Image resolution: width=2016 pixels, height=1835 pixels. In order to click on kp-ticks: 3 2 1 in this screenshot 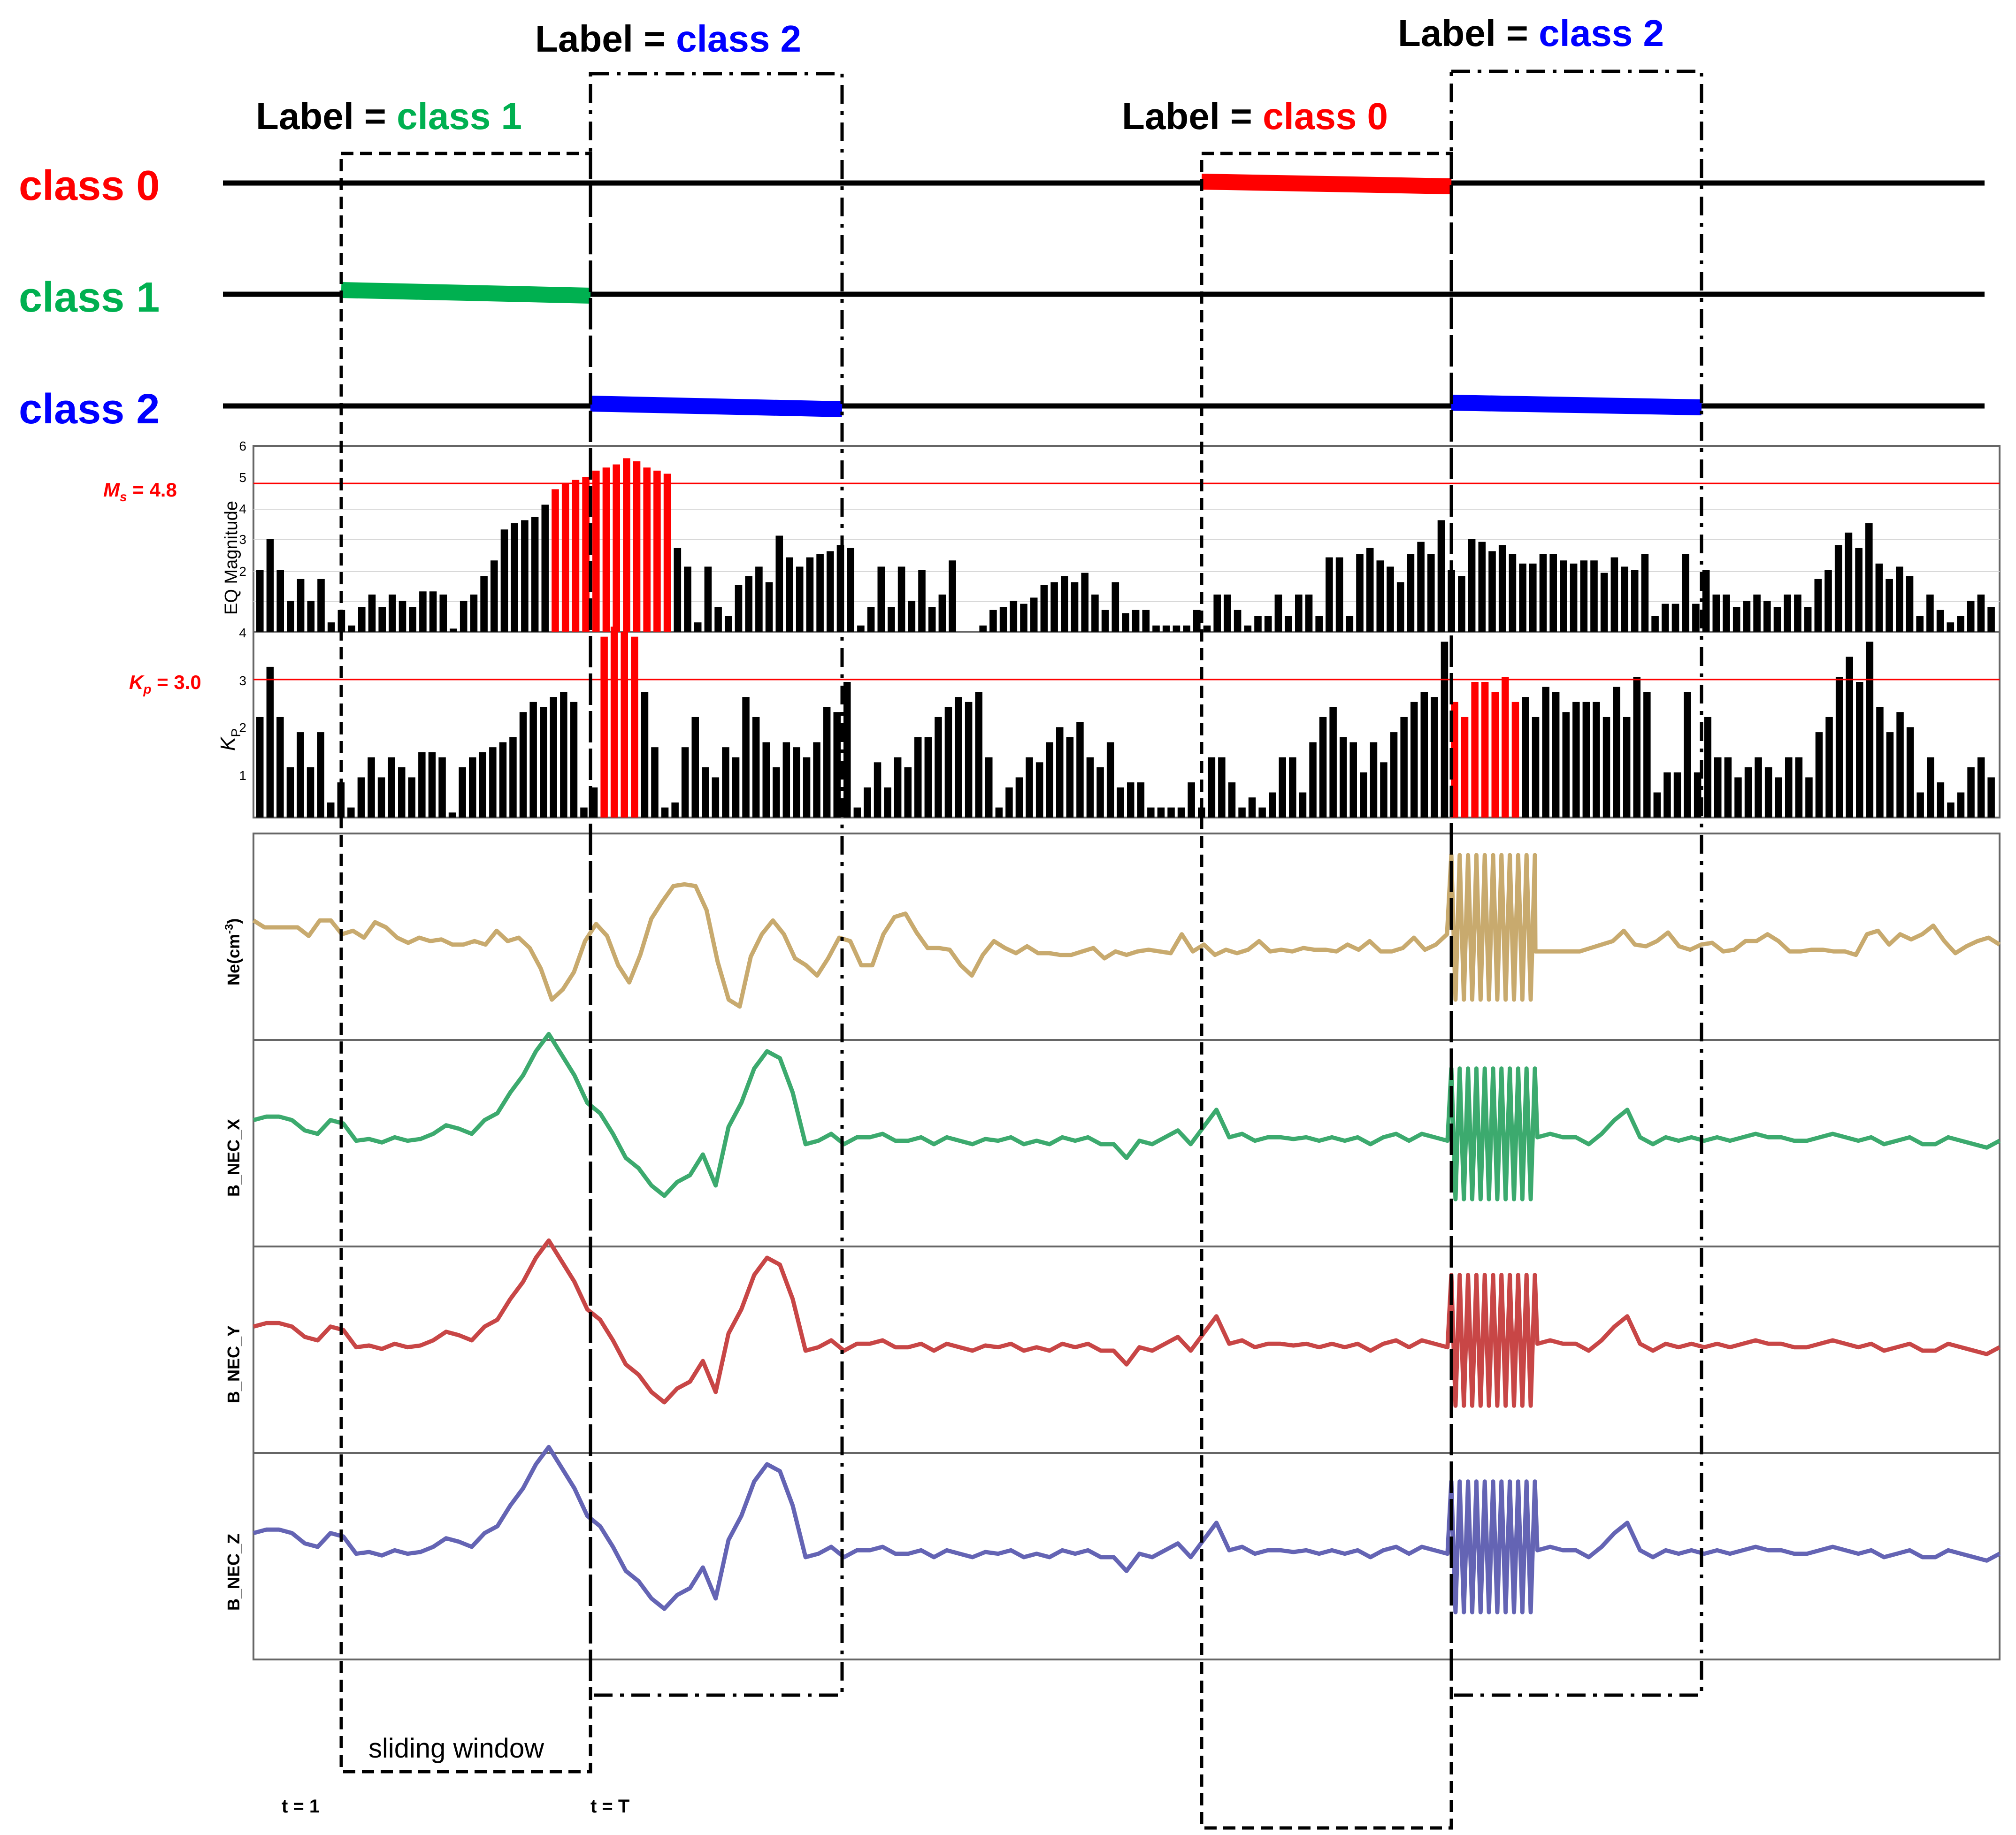, I will do `click(243, 728)`.